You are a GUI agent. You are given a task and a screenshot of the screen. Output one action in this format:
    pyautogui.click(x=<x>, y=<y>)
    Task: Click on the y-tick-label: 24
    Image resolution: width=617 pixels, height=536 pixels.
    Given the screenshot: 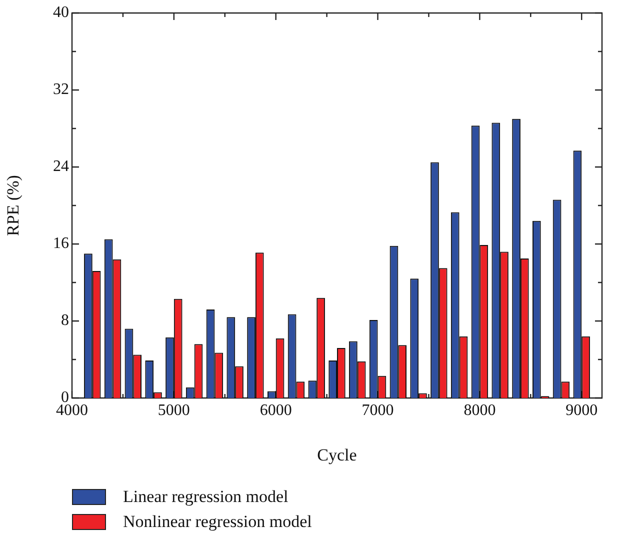 What is the action you would take?
    pyautogui.click(x=61, y=167)
    